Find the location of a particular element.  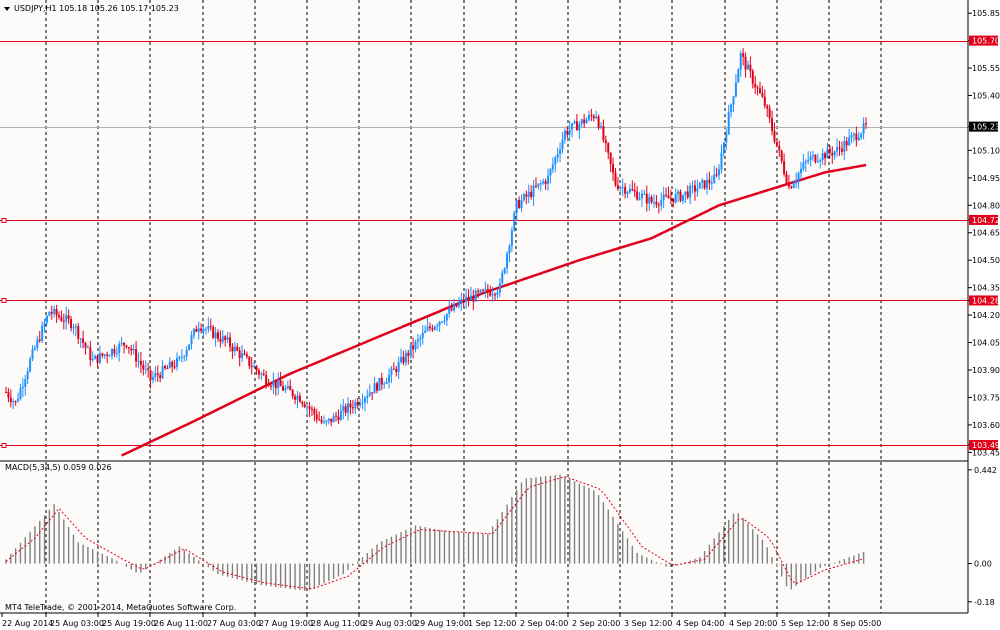

current-price-label: 105.23 is located at coordinates (986, 127).